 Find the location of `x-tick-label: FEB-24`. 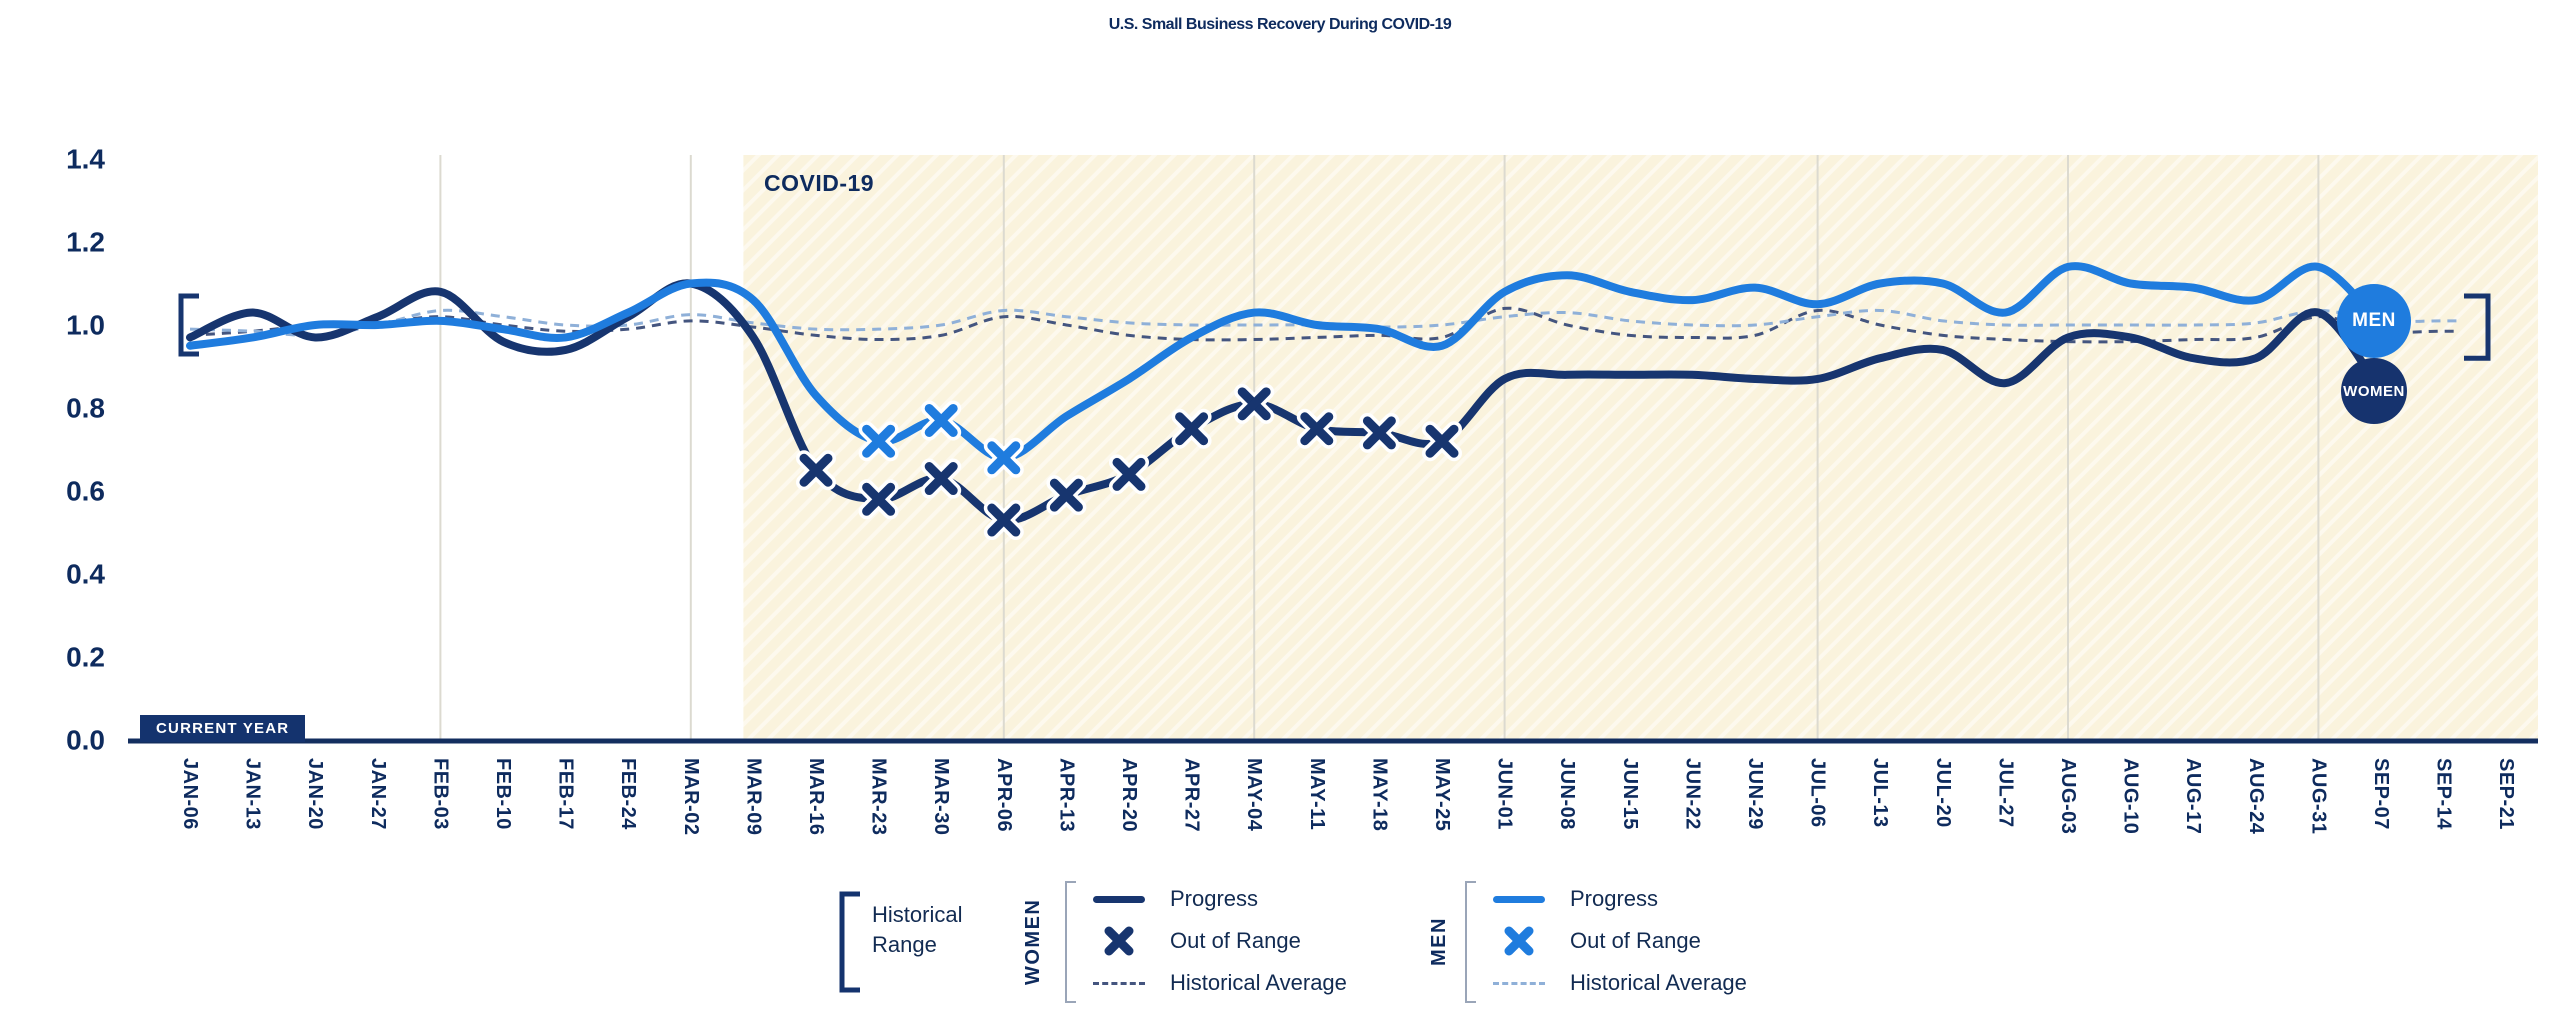

x-tick-label: FEB-24 is located at coordinates (628, 794).